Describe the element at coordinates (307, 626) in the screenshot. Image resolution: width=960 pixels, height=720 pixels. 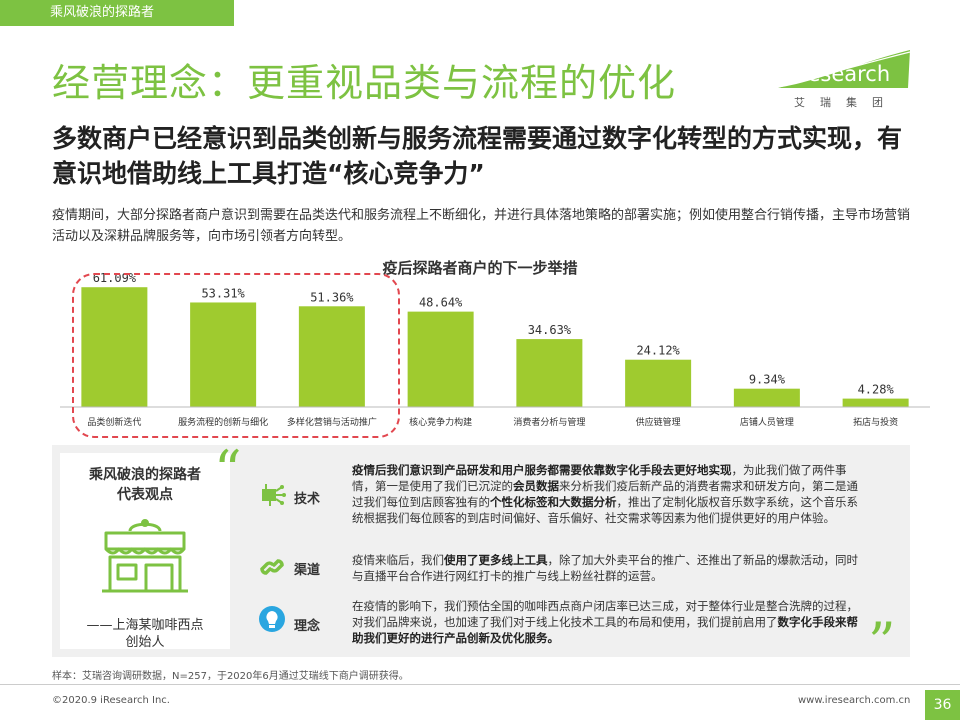
I see `category-label-concept: 理念` at that location.